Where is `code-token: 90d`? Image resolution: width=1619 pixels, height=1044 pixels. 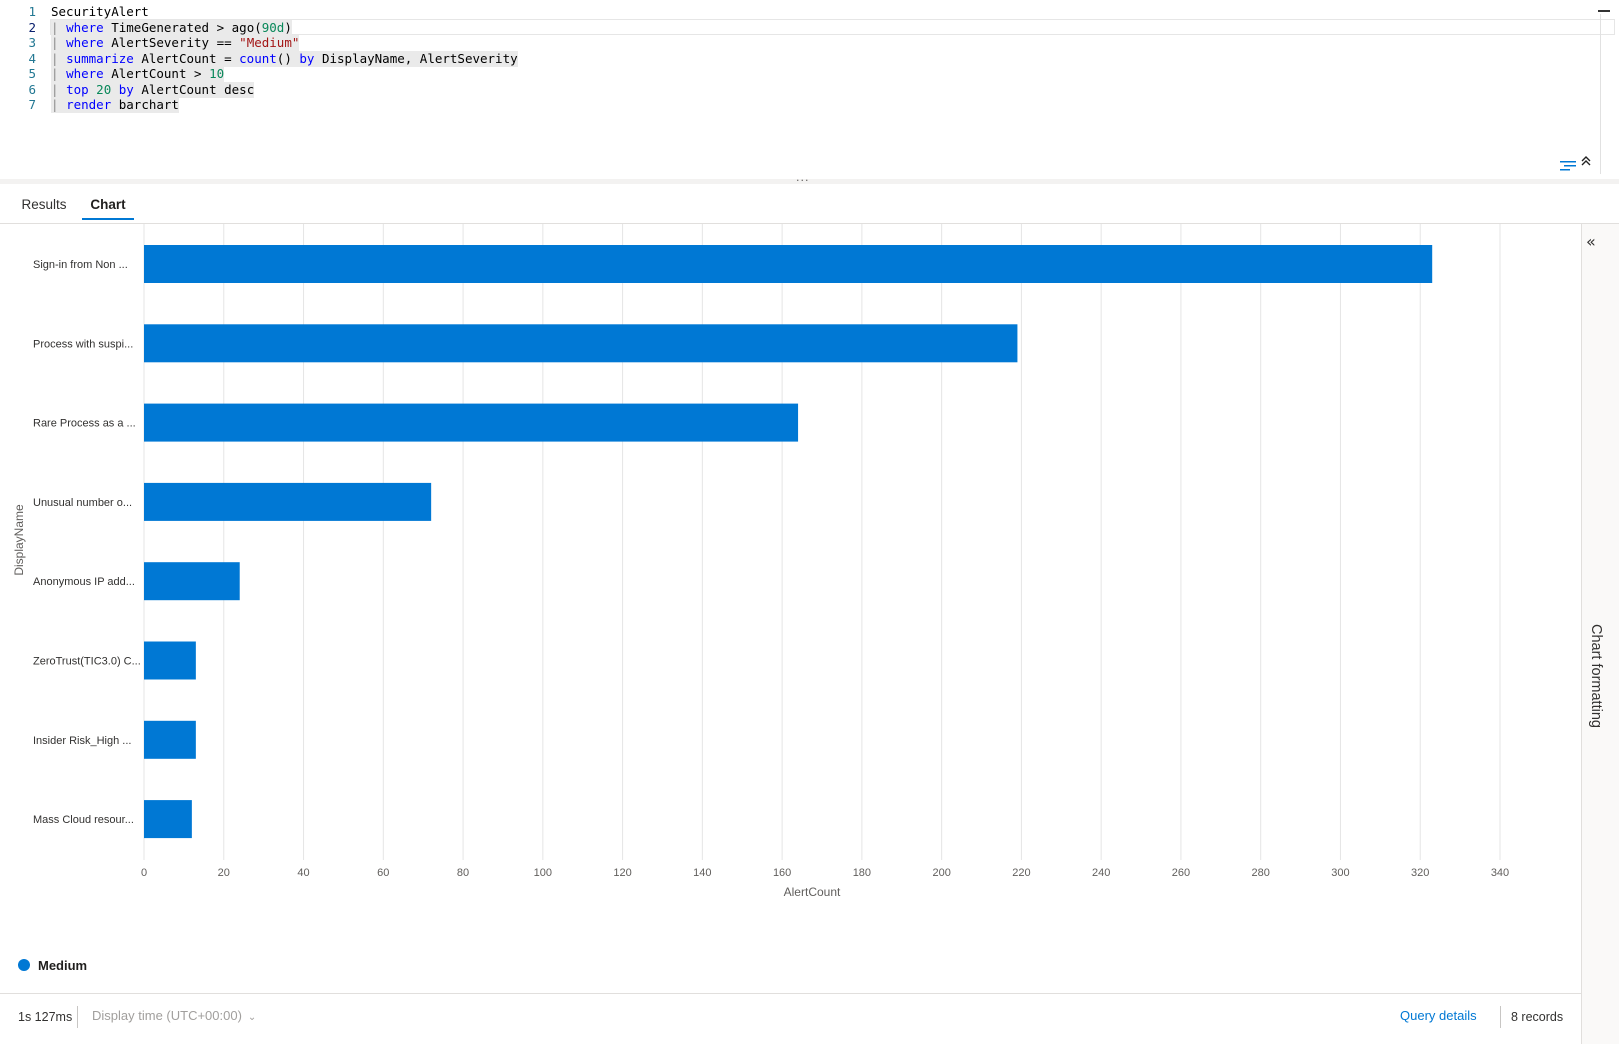
code-token: 90d is located at coordinates (273, 27).